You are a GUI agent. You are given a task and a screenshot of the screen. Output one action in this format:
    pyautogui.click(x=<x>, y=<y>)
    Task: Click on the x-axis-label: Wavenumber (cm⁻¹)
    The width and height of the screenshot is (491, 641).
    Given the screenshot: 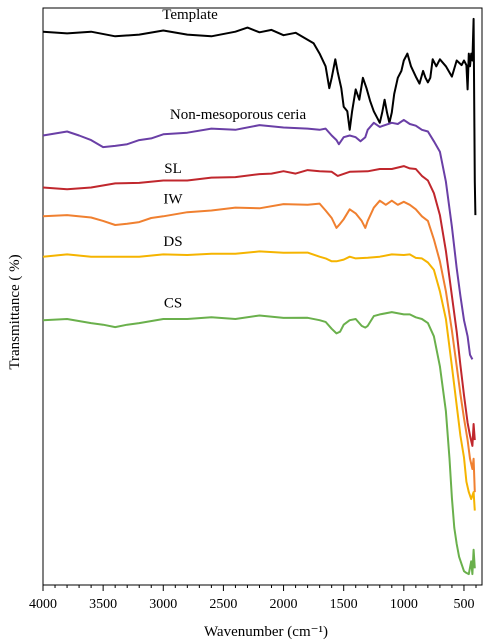 What is the action you would take?
    pyautogui.click(x=266, y=632)
    